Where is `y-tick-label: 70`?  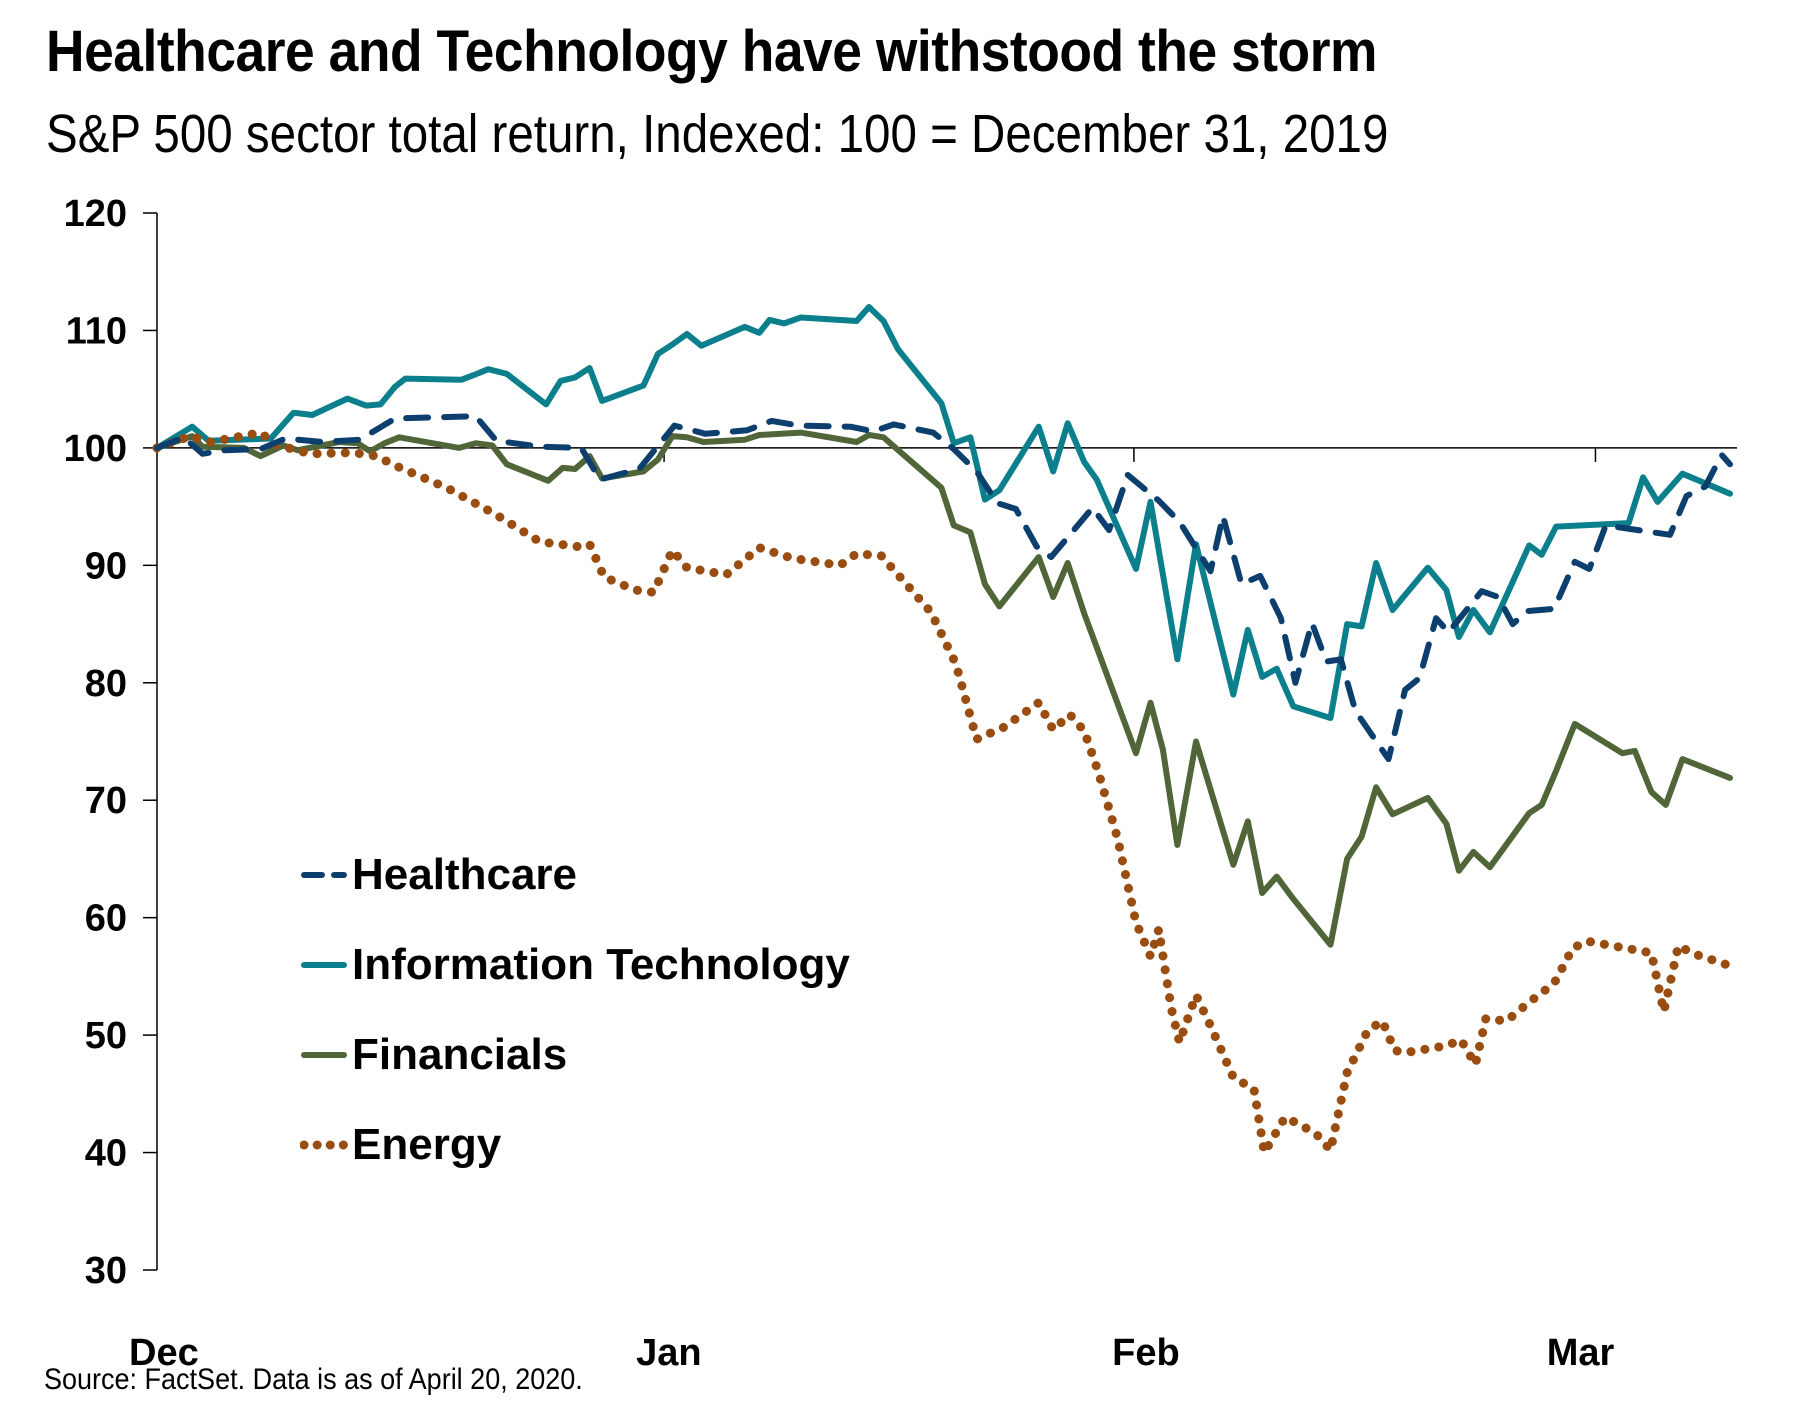
y-tick-label: 70 is located at coordinates (106, 801).